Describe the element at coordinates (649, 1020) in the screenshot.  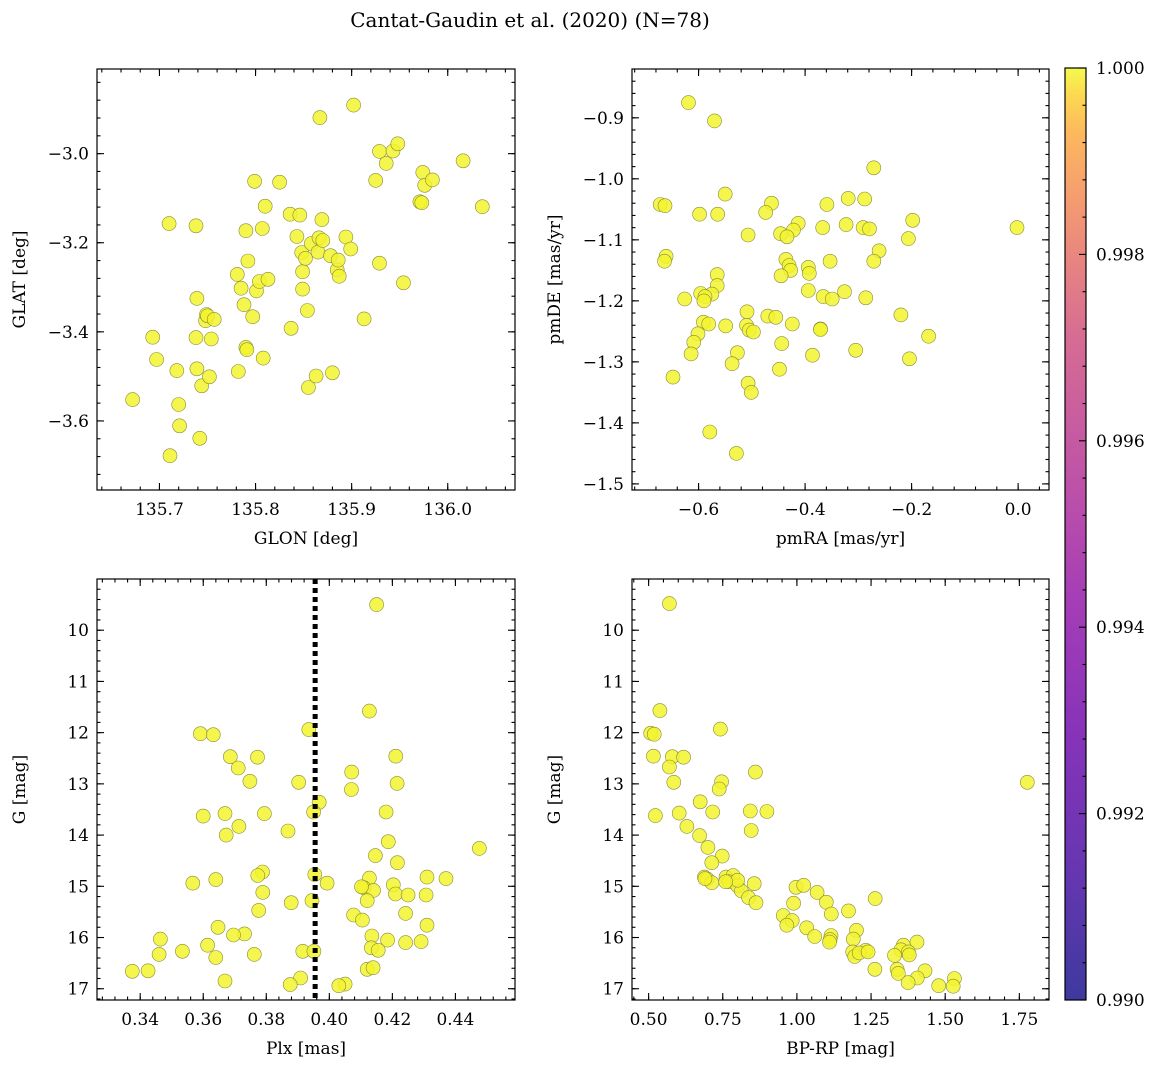
I see `x-tick-label: 0.50` at that location.